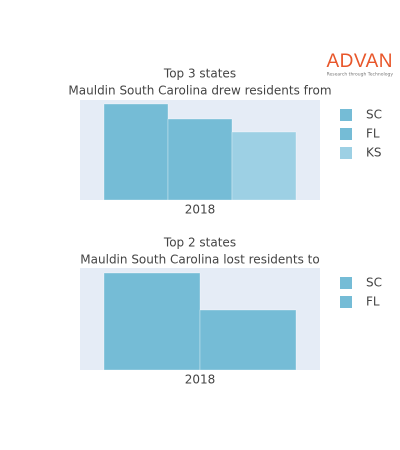  I want to click on logo-tagline: Research through Technology, so click(360, 75).